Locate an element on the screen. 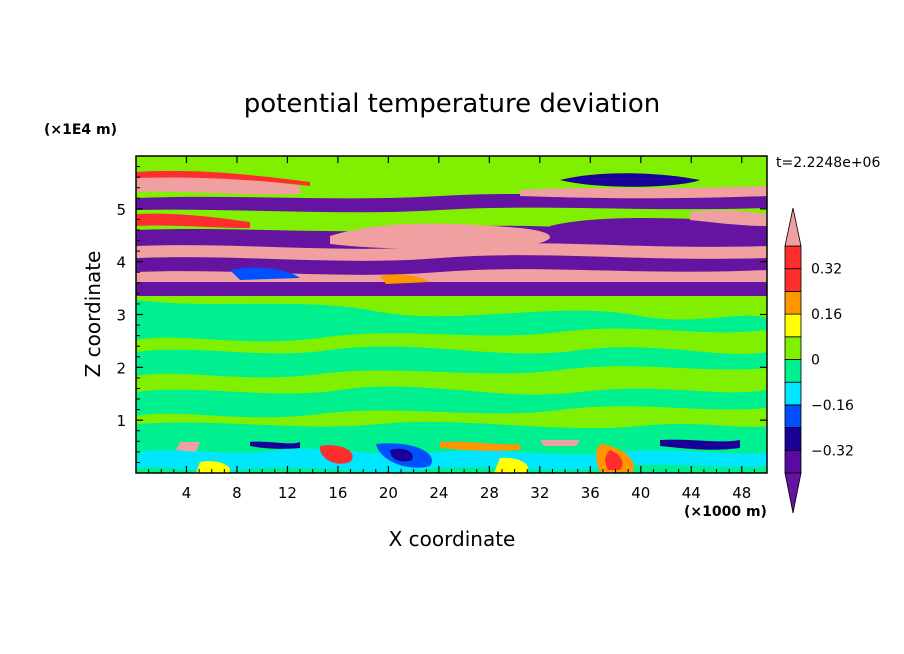  x-axis-label: X coordinate is located at coordinates (452, 539).